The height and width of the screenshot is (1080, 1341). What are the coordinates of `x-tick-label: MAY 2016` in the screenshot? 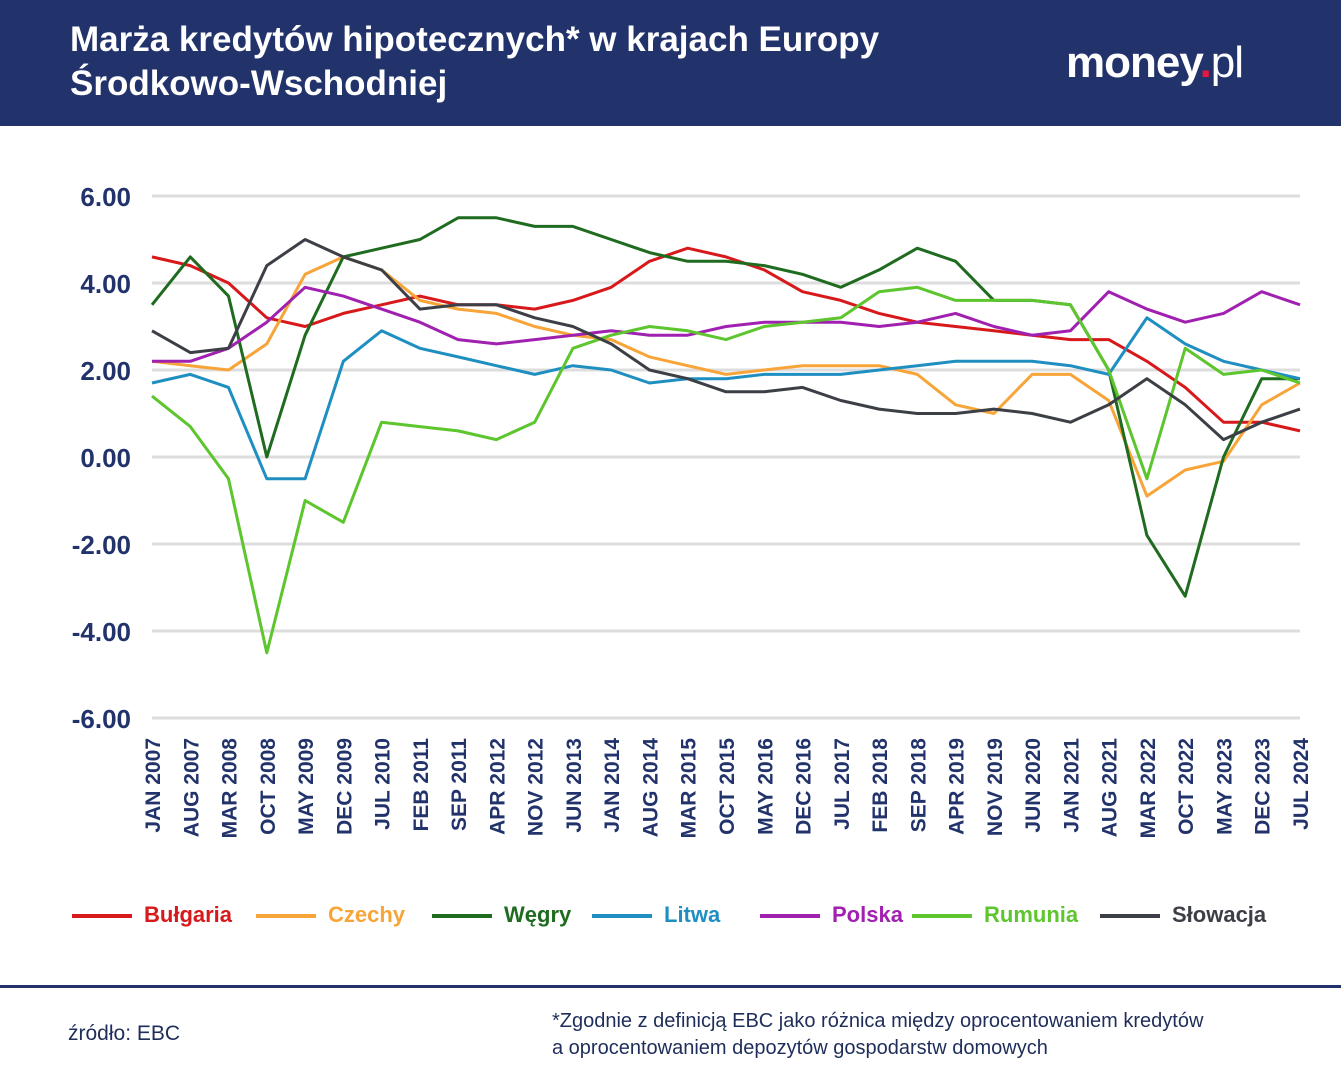 It's located at (765, 786).